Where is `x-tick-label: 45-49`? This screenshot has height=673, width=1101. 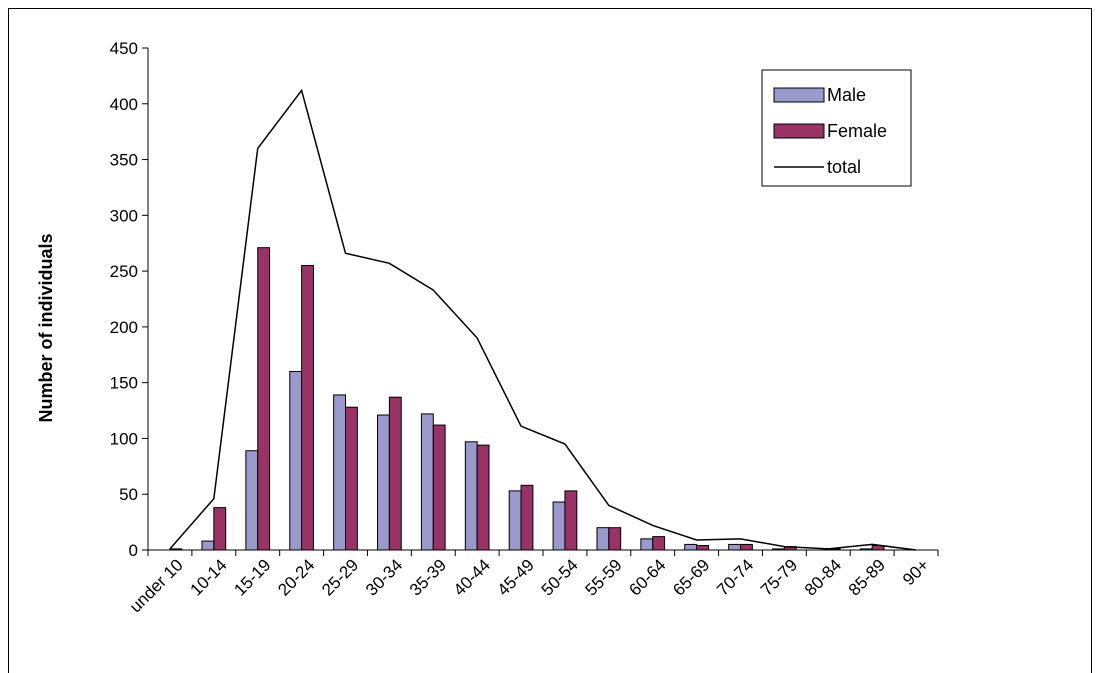
x-tick-label: 45-49 is located at coordinates (516, 577).